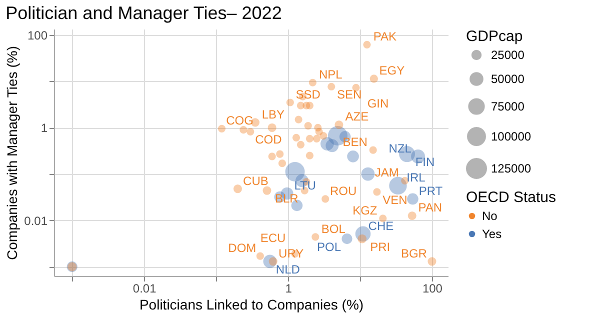  Describe the element at coordinates (492, 234) in the screenshot. I see `legend-label: Yes` at that location.